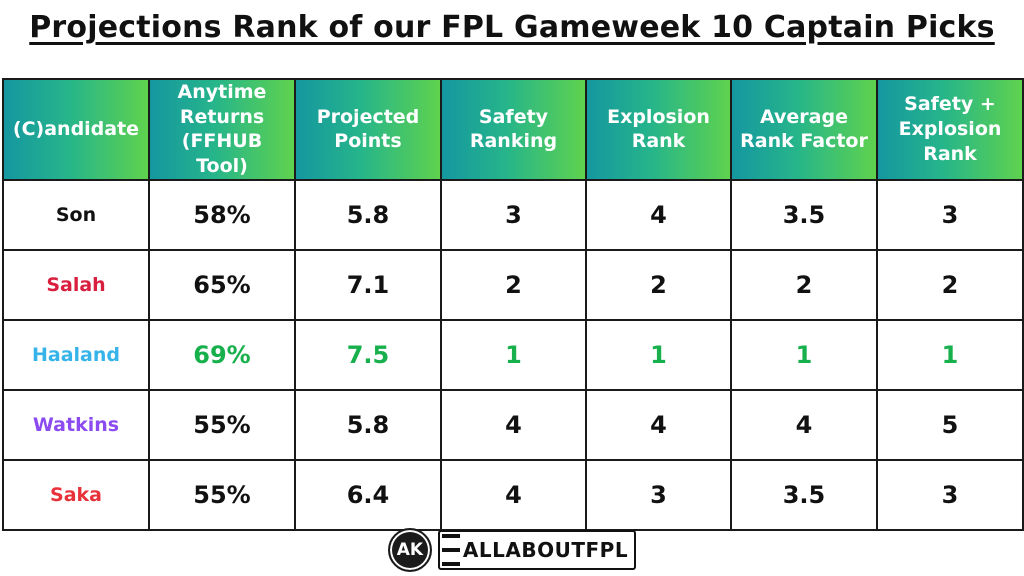  I want to click on ak-logo-icon: AK, so click(409, 550).